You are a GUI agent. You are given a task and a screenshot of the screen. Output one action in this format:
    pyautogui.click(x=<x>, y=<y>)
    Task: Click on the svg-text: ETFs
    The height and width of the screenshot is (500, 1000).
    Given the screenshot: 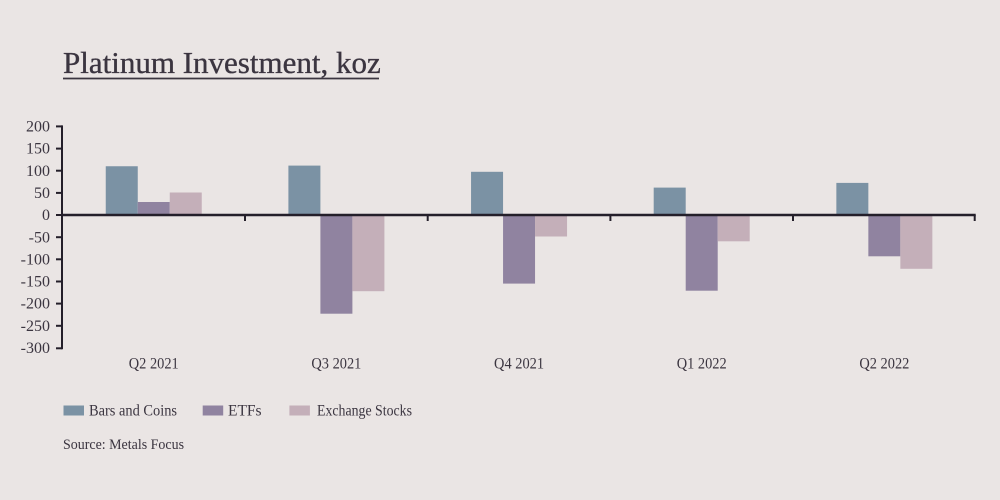 What is the action you would take?
    pyautogui.click(x=245, y=411)
    